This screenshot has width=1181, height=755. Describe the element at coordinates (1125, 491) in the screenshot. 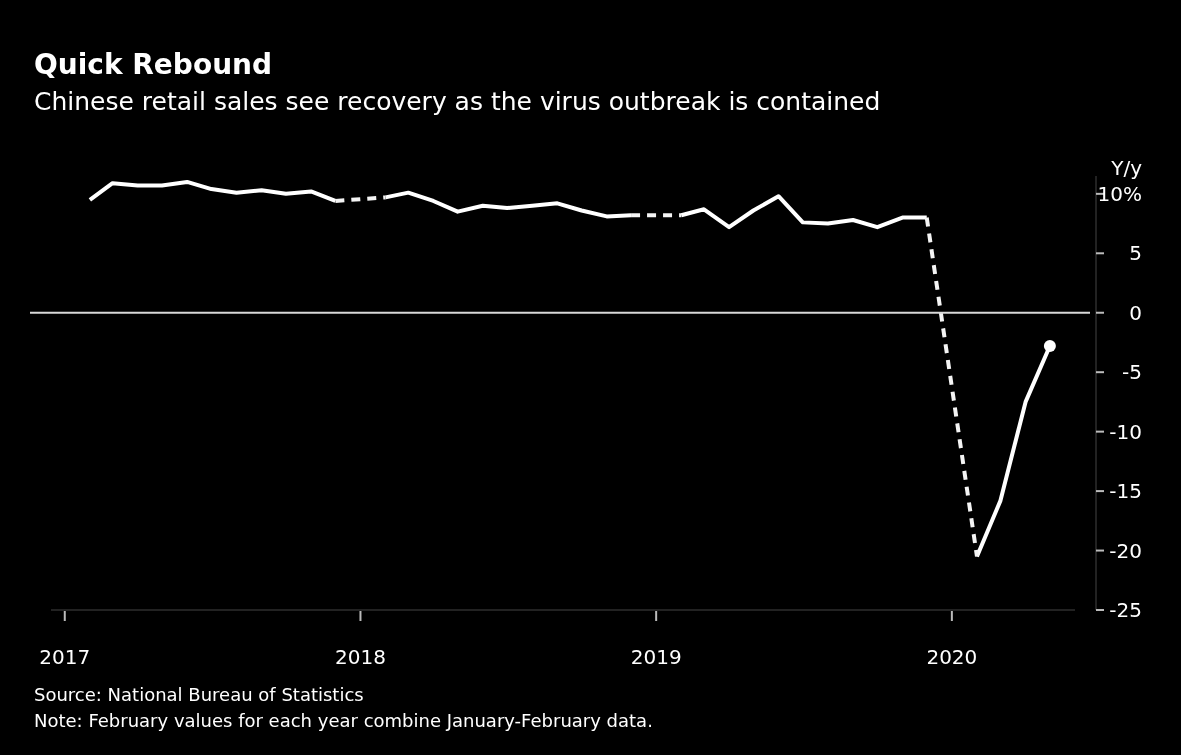

I see `y-tick-label: -15` at that location.